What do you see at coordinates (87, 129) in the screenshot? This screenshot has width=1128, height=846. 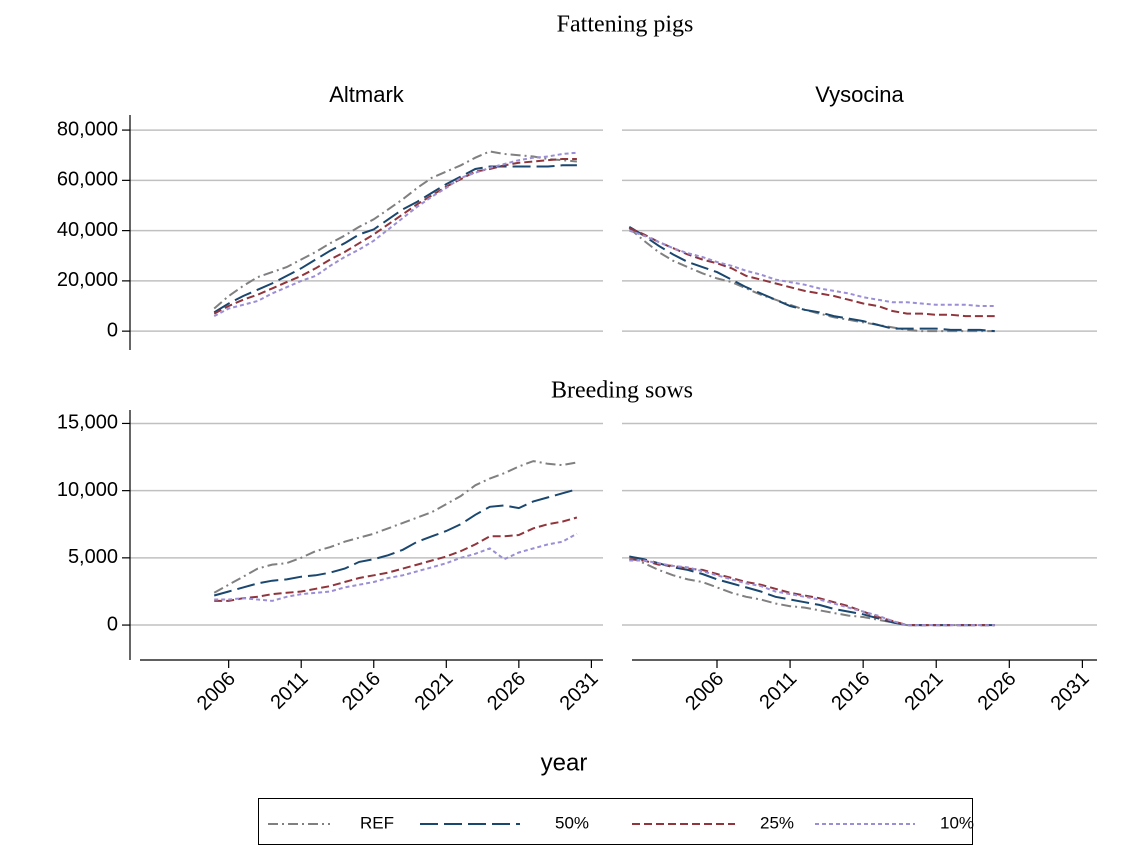 I see `y-tick-label: 80,000` at bounding box center [87, 129].